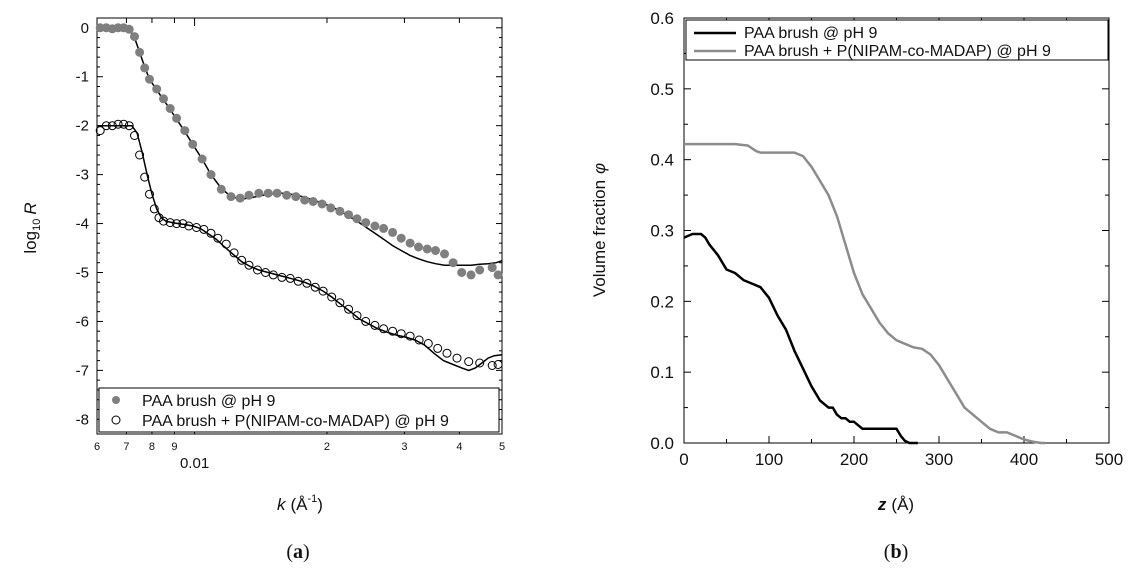  What do you see at coordinates (599, 168) in the screenshot?
I see `y-axis-label-variable: φ` at bounding box center [599, 168].